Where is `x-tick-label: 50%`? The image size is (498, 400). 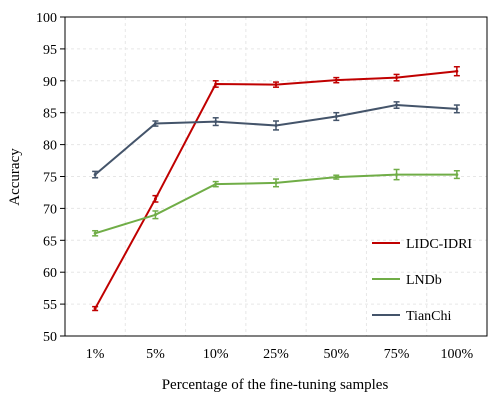 x-tick-label: 50% is located at coordinates (336, 354).